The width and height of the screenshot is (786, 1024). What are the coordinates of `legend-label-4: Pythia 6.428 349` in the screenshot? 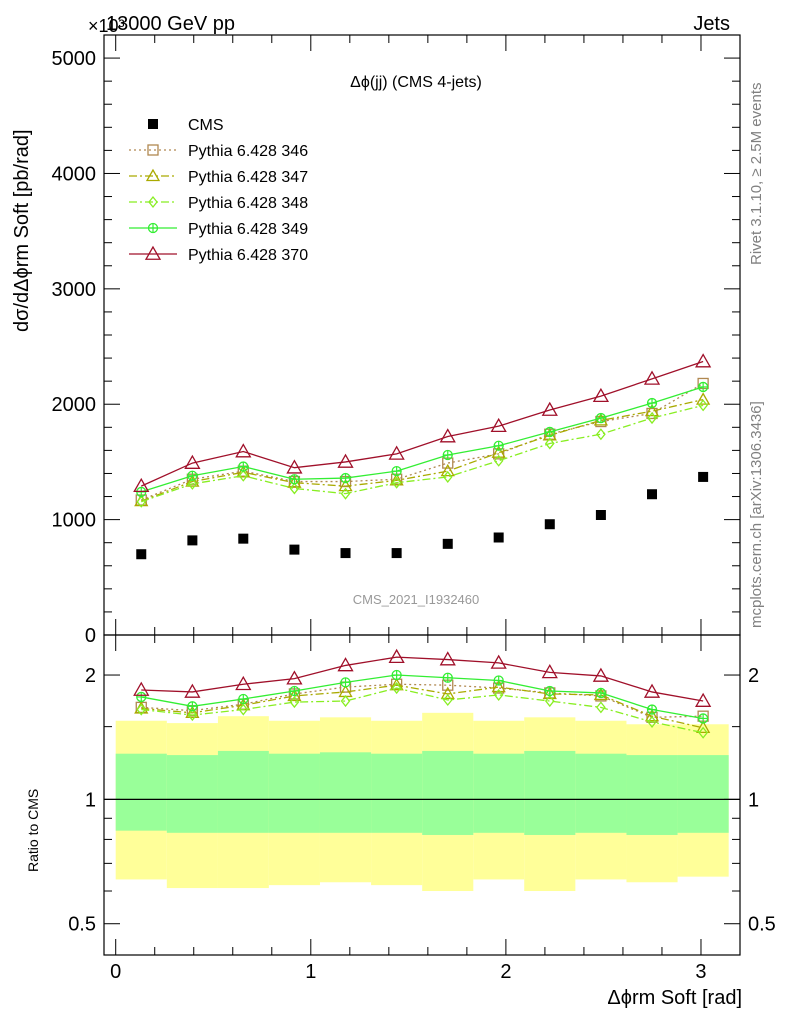 It's located at (248, 229).